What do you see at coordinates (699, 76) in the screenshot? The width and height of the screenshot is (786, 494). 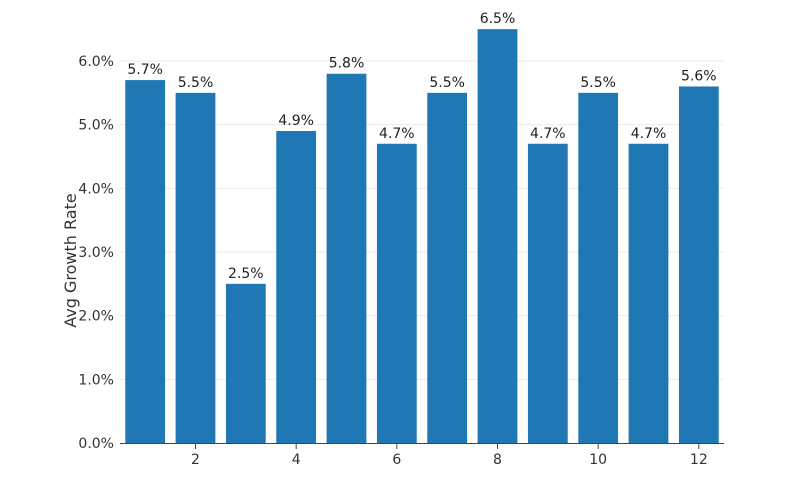 I see `bar-value-label: 5.6%` at bounding box center [699, 76].